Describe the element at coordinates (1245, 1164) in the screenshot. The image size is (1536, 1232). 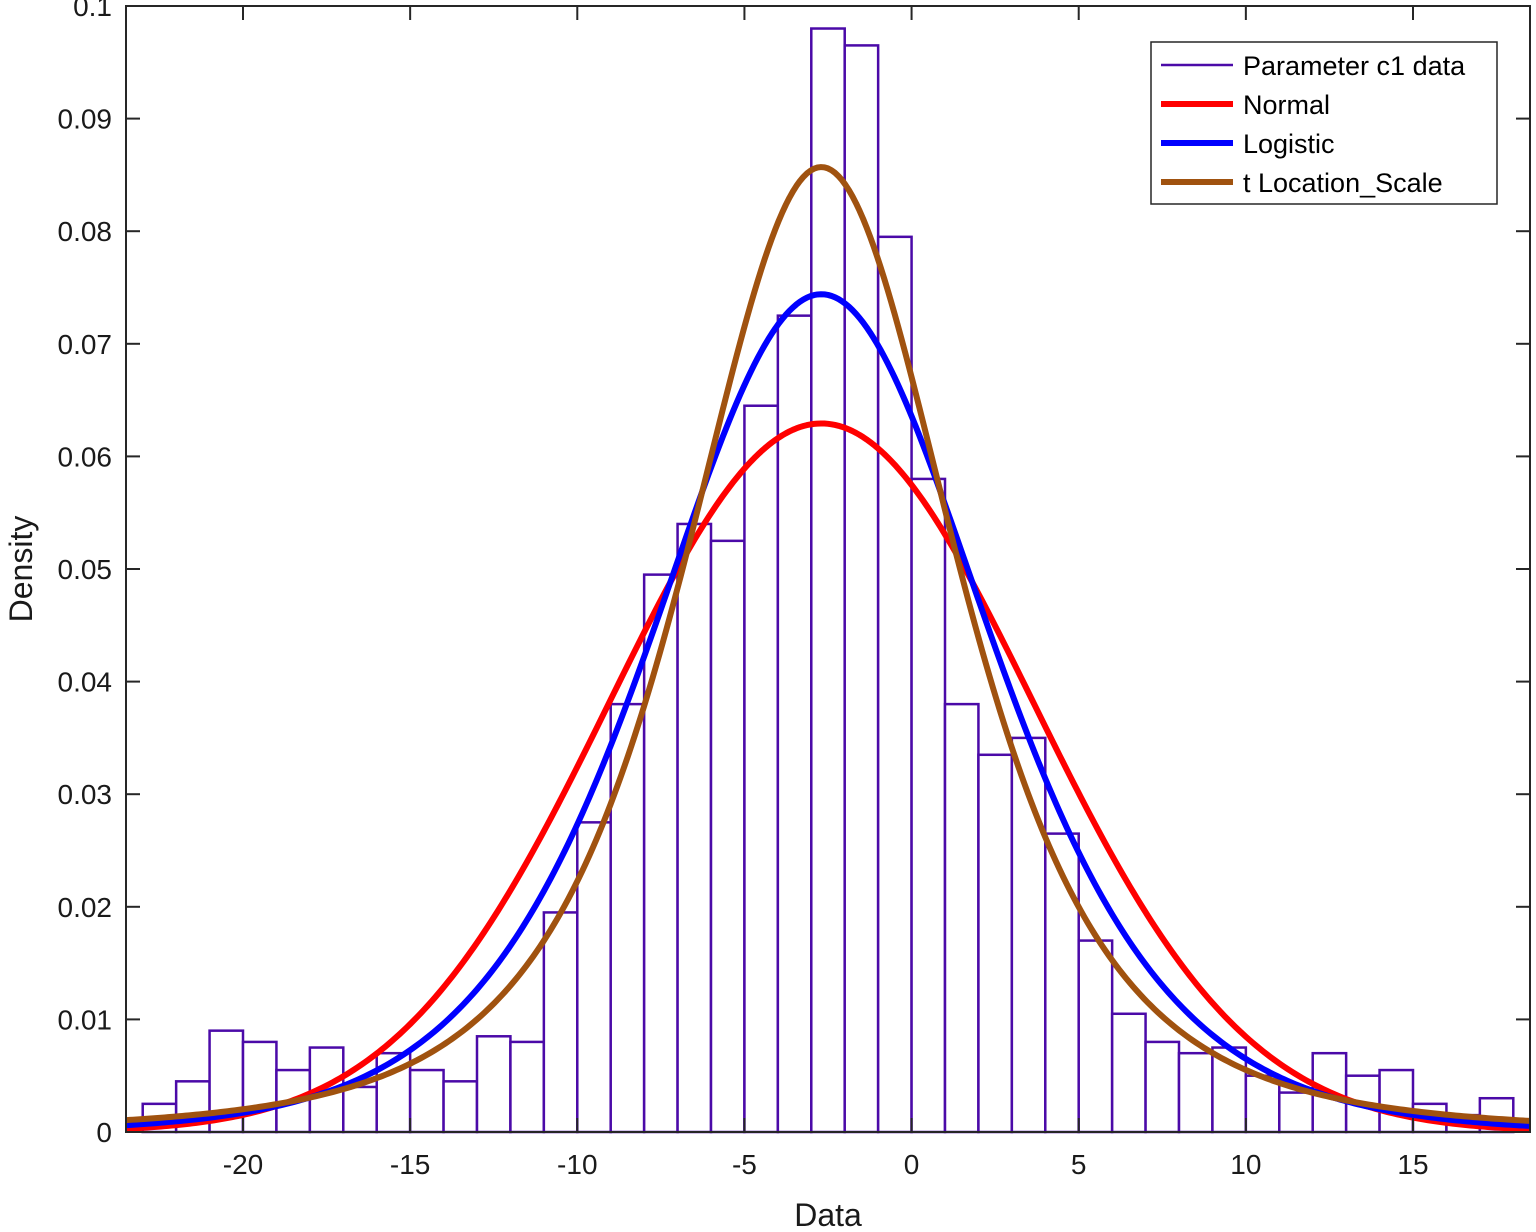
I see `x-tick-label: 10` at that location.